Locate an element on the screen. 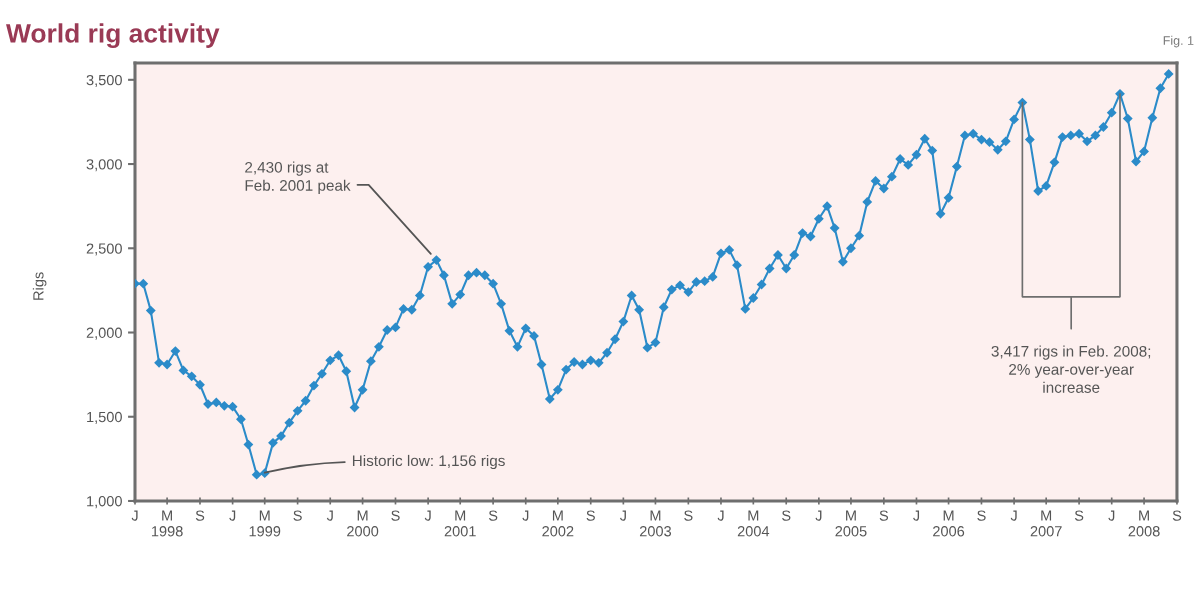 This screenshot has height=594, width=1200. x-tick-label: M 1998 is located at coordinates (167, 523).